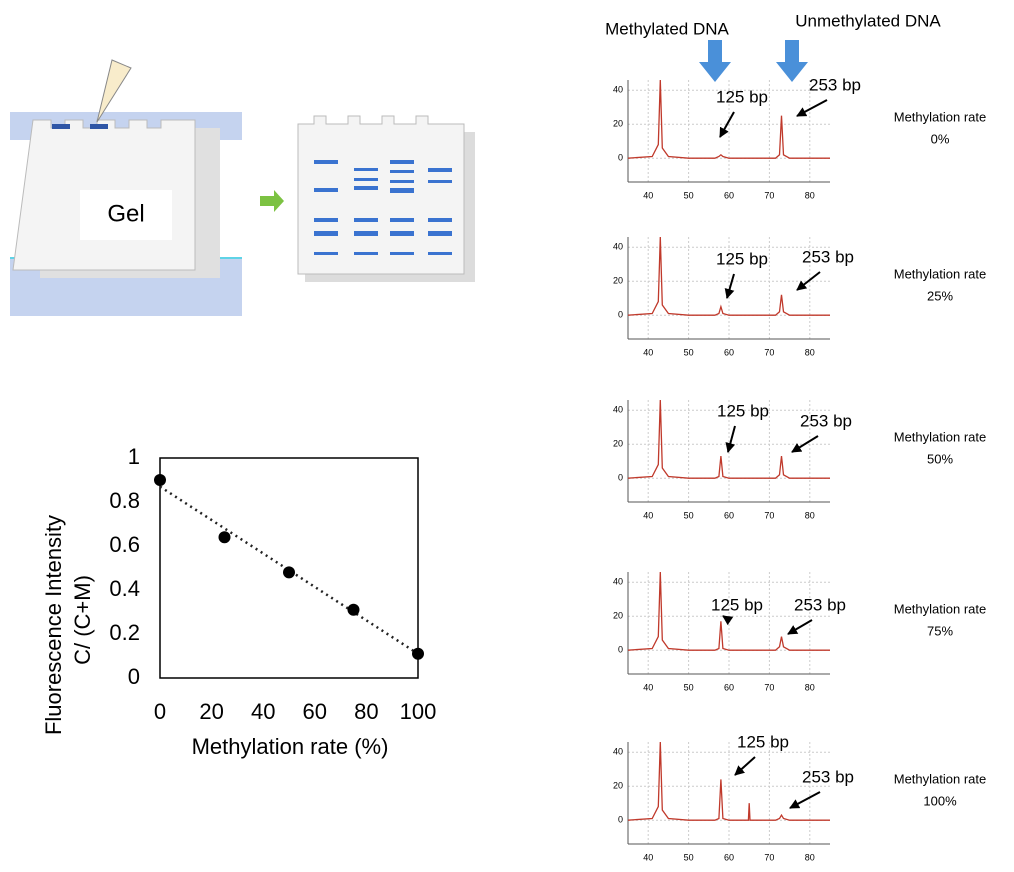  Describe the element at coordinates (418, 711) in the screenshot. I see `x-tick-label: 100` at that location.